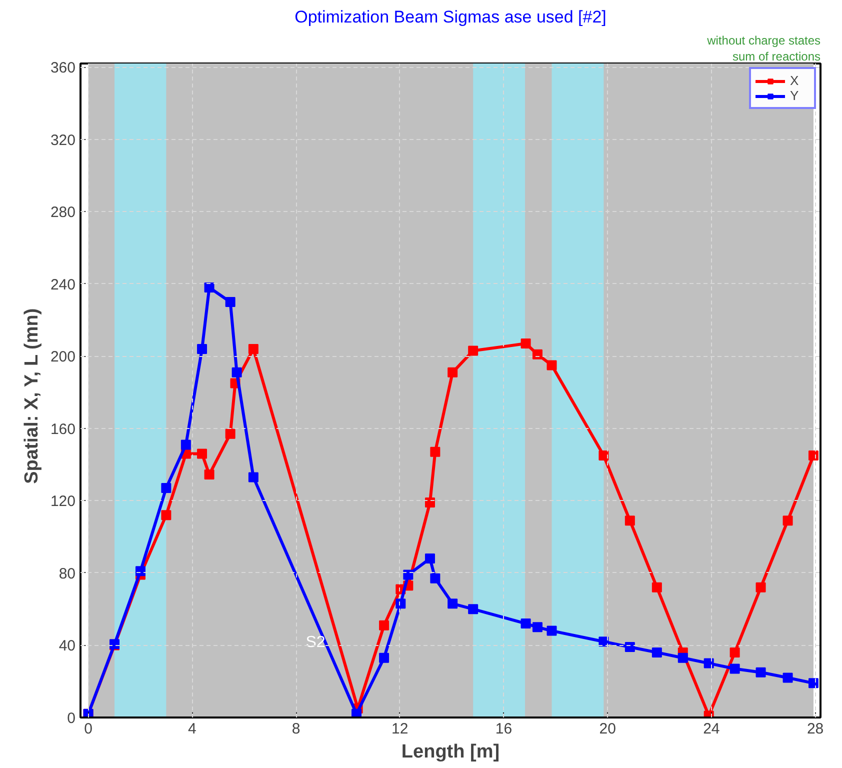 The image size is (842, 768). What do you see at coordinates (63, 501) in the screenshot?
I see `y-tick-label: 120` at bounding box center [63, 501].